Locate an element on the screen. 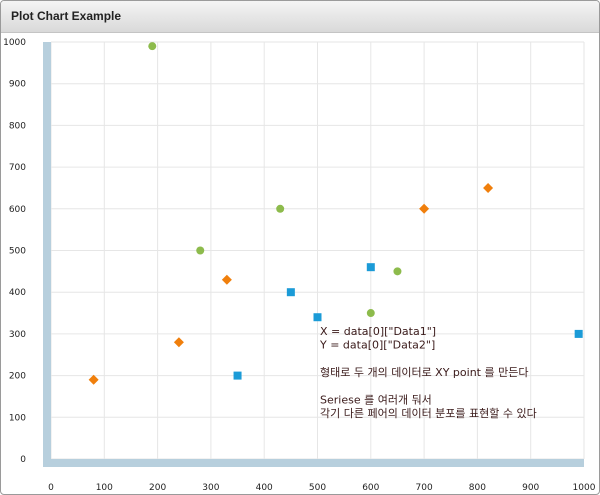 The image size is (600, 495). y-axis-band is located at coordinates (47, 254).